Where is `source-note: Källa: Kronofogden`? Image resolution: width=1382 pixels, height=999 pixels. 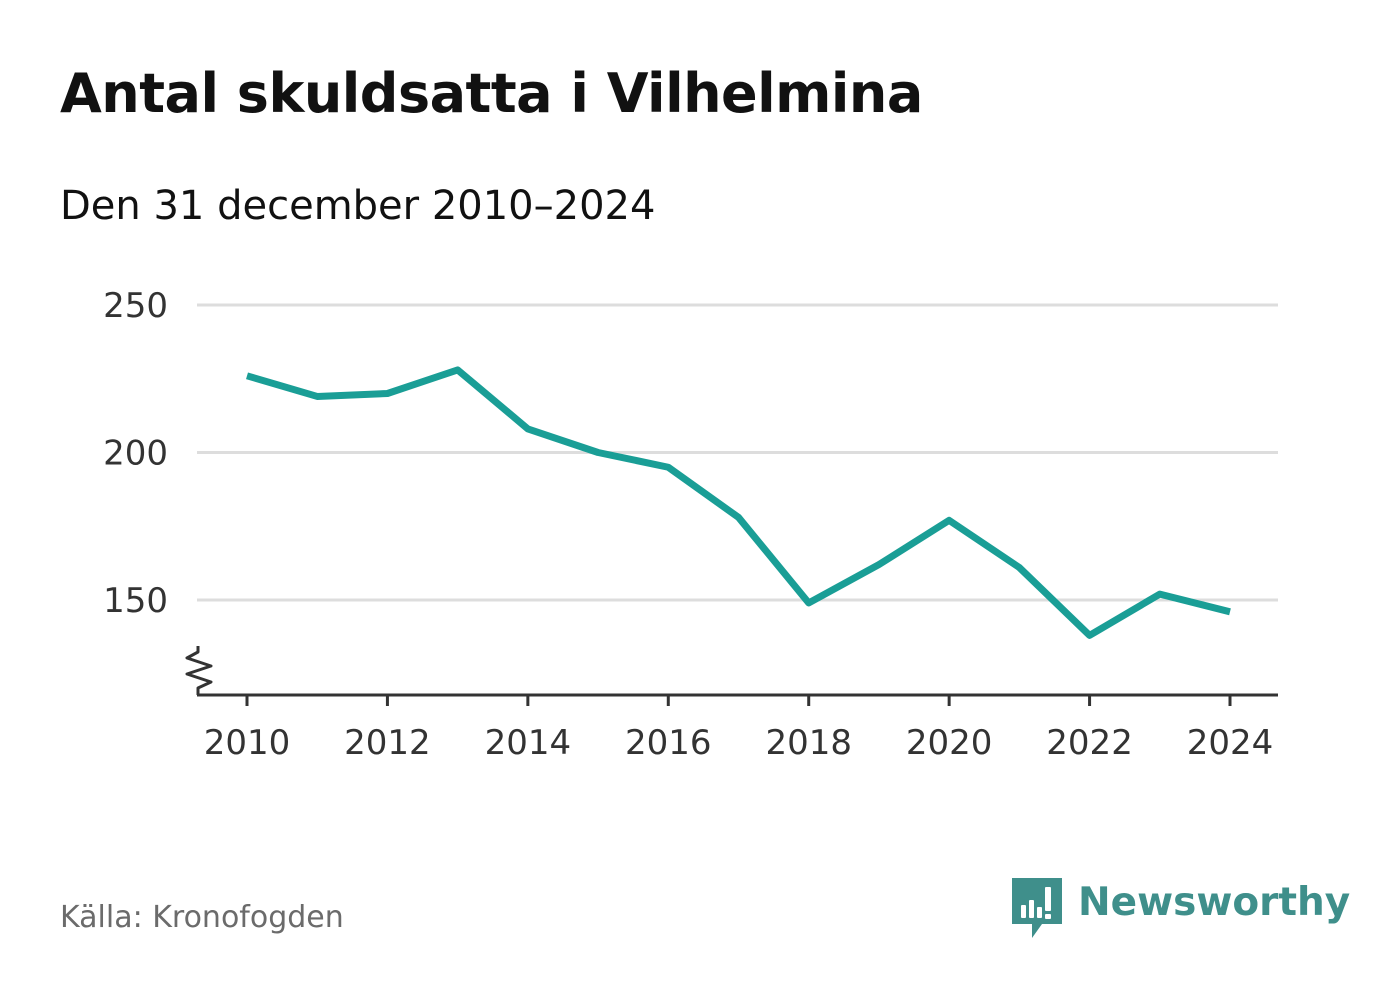
source-note: Källa: Kronofogden is located at coordinates (202, 917).